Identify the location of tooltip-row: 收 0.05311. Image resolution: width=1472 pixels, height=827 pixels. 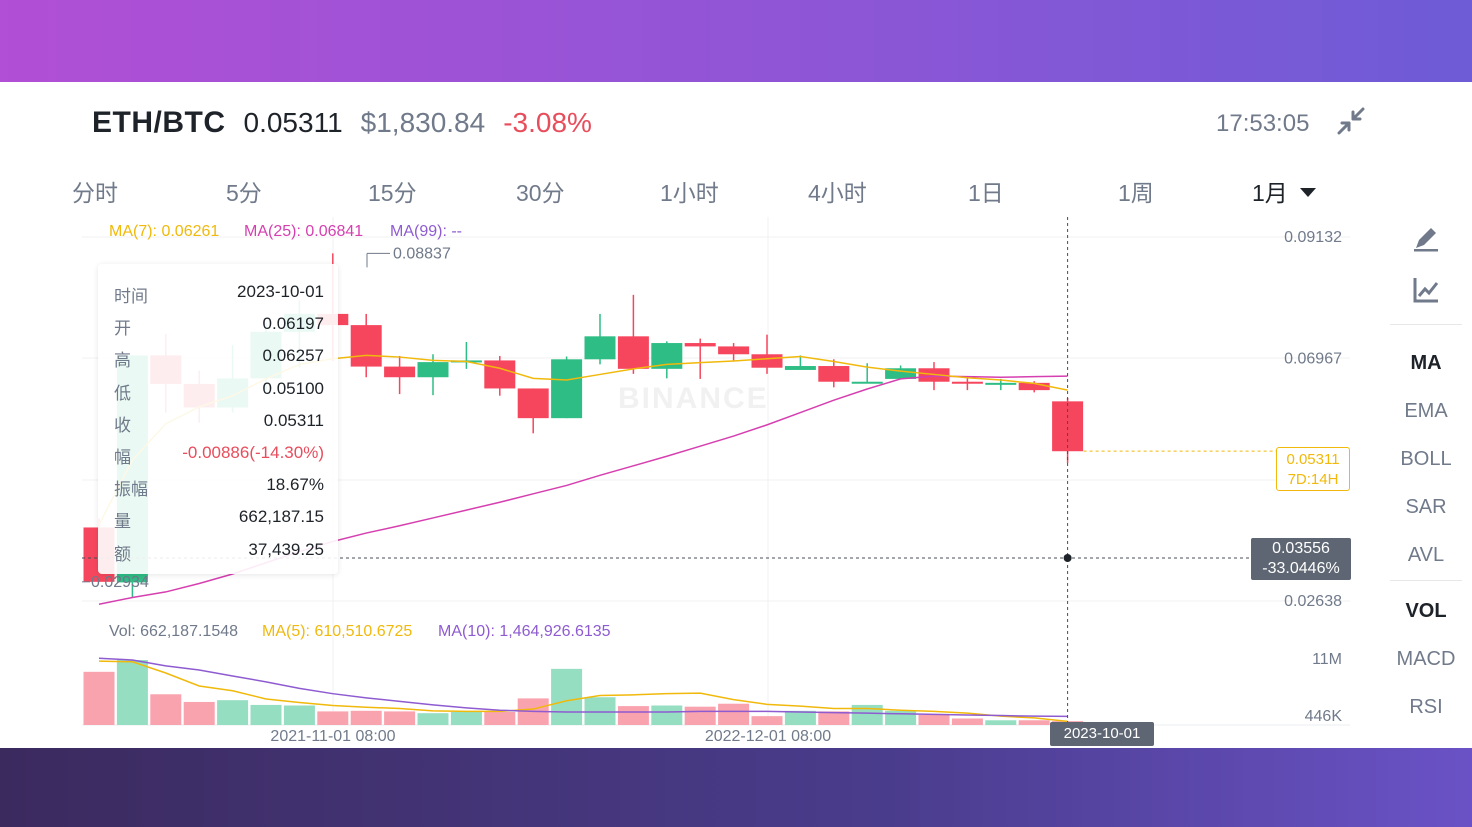
(219, 423).